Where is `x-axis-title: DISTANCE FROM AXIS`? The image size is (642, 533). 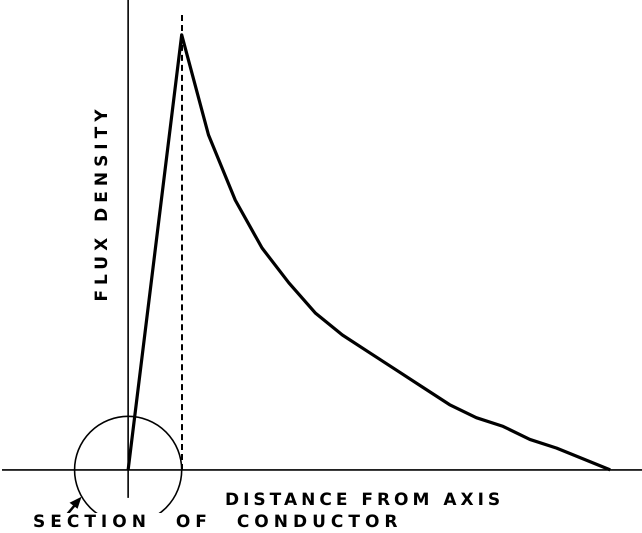
x-axis-title: DISTANCE FROM AXIS is located at coordinates (364, 500).